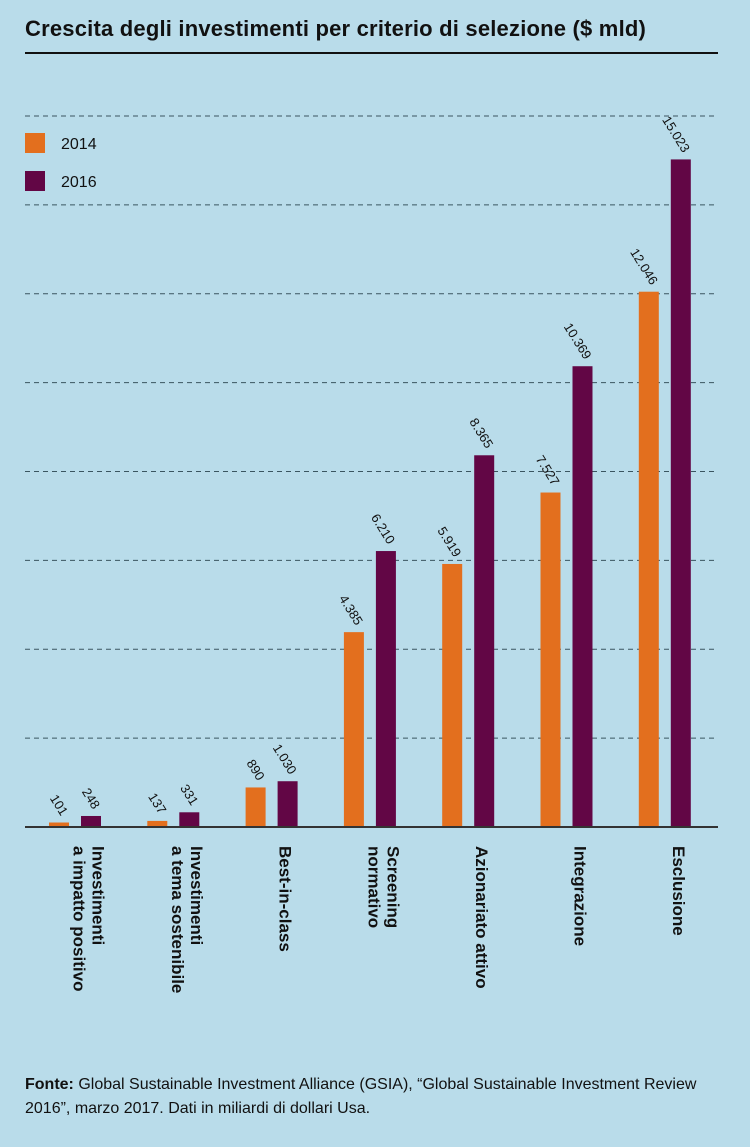  What do you see at coordinates (79, 918) in the screenshot?
I see `category-label: a impatto positivo` at bounding box center [79, 918].